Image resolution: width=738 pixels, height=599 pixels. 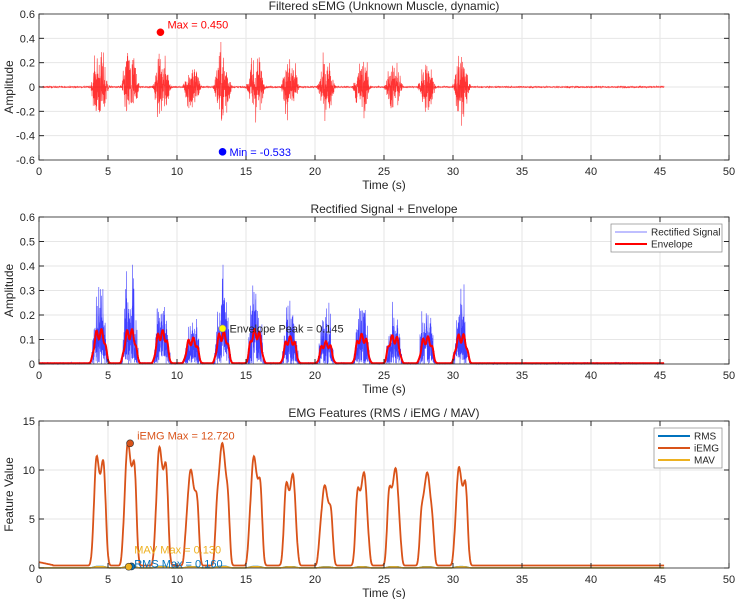 What do you see at coordinates (685, 233) in the screenshot?
I see `legend-label: Rectified Signal` at bounding box center [685, 233].